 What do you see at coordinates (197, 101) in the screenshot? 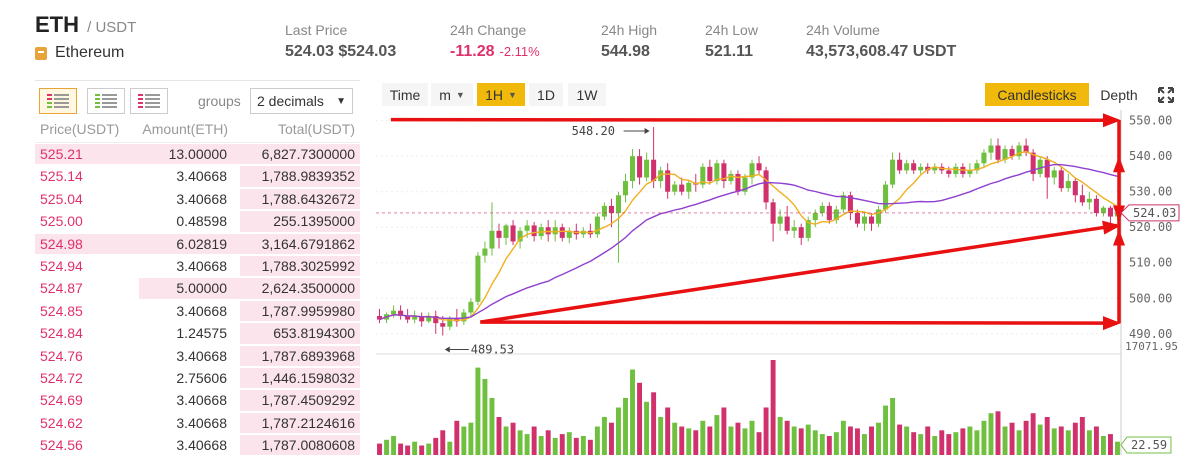
I see `order-book-toolbar: groups 2 decimals ▼` at bounding box center [197, 101].